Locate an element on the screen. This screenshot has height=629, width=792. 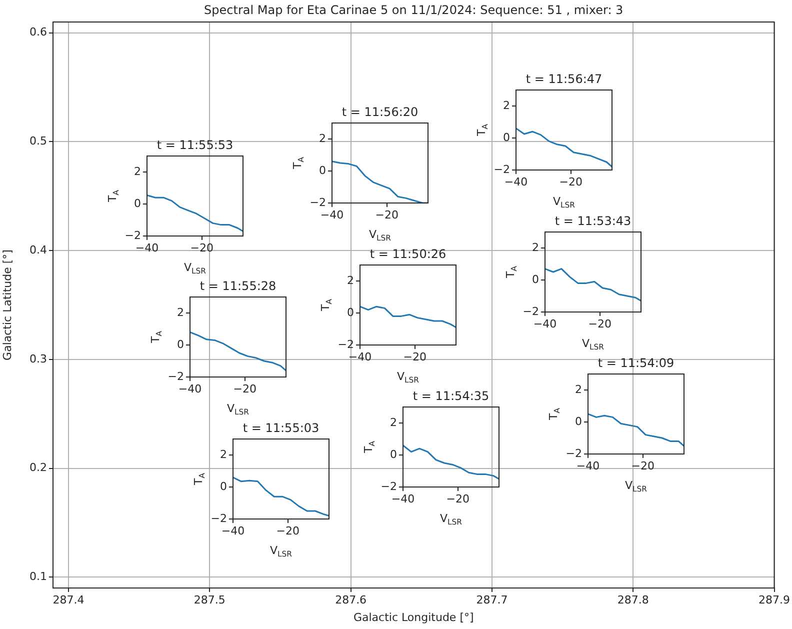
chart-title: t = 11:56:47 is located at coordinates (564, 79).